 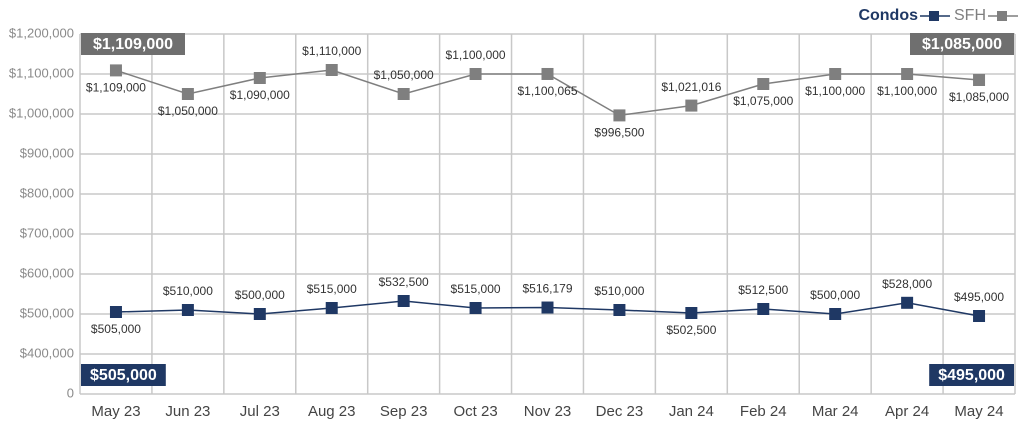 What do you see at coordinates (835, 411) in the screenshot?
I see `x-tick-label: Mar 24` at bounding box center [835, 411].